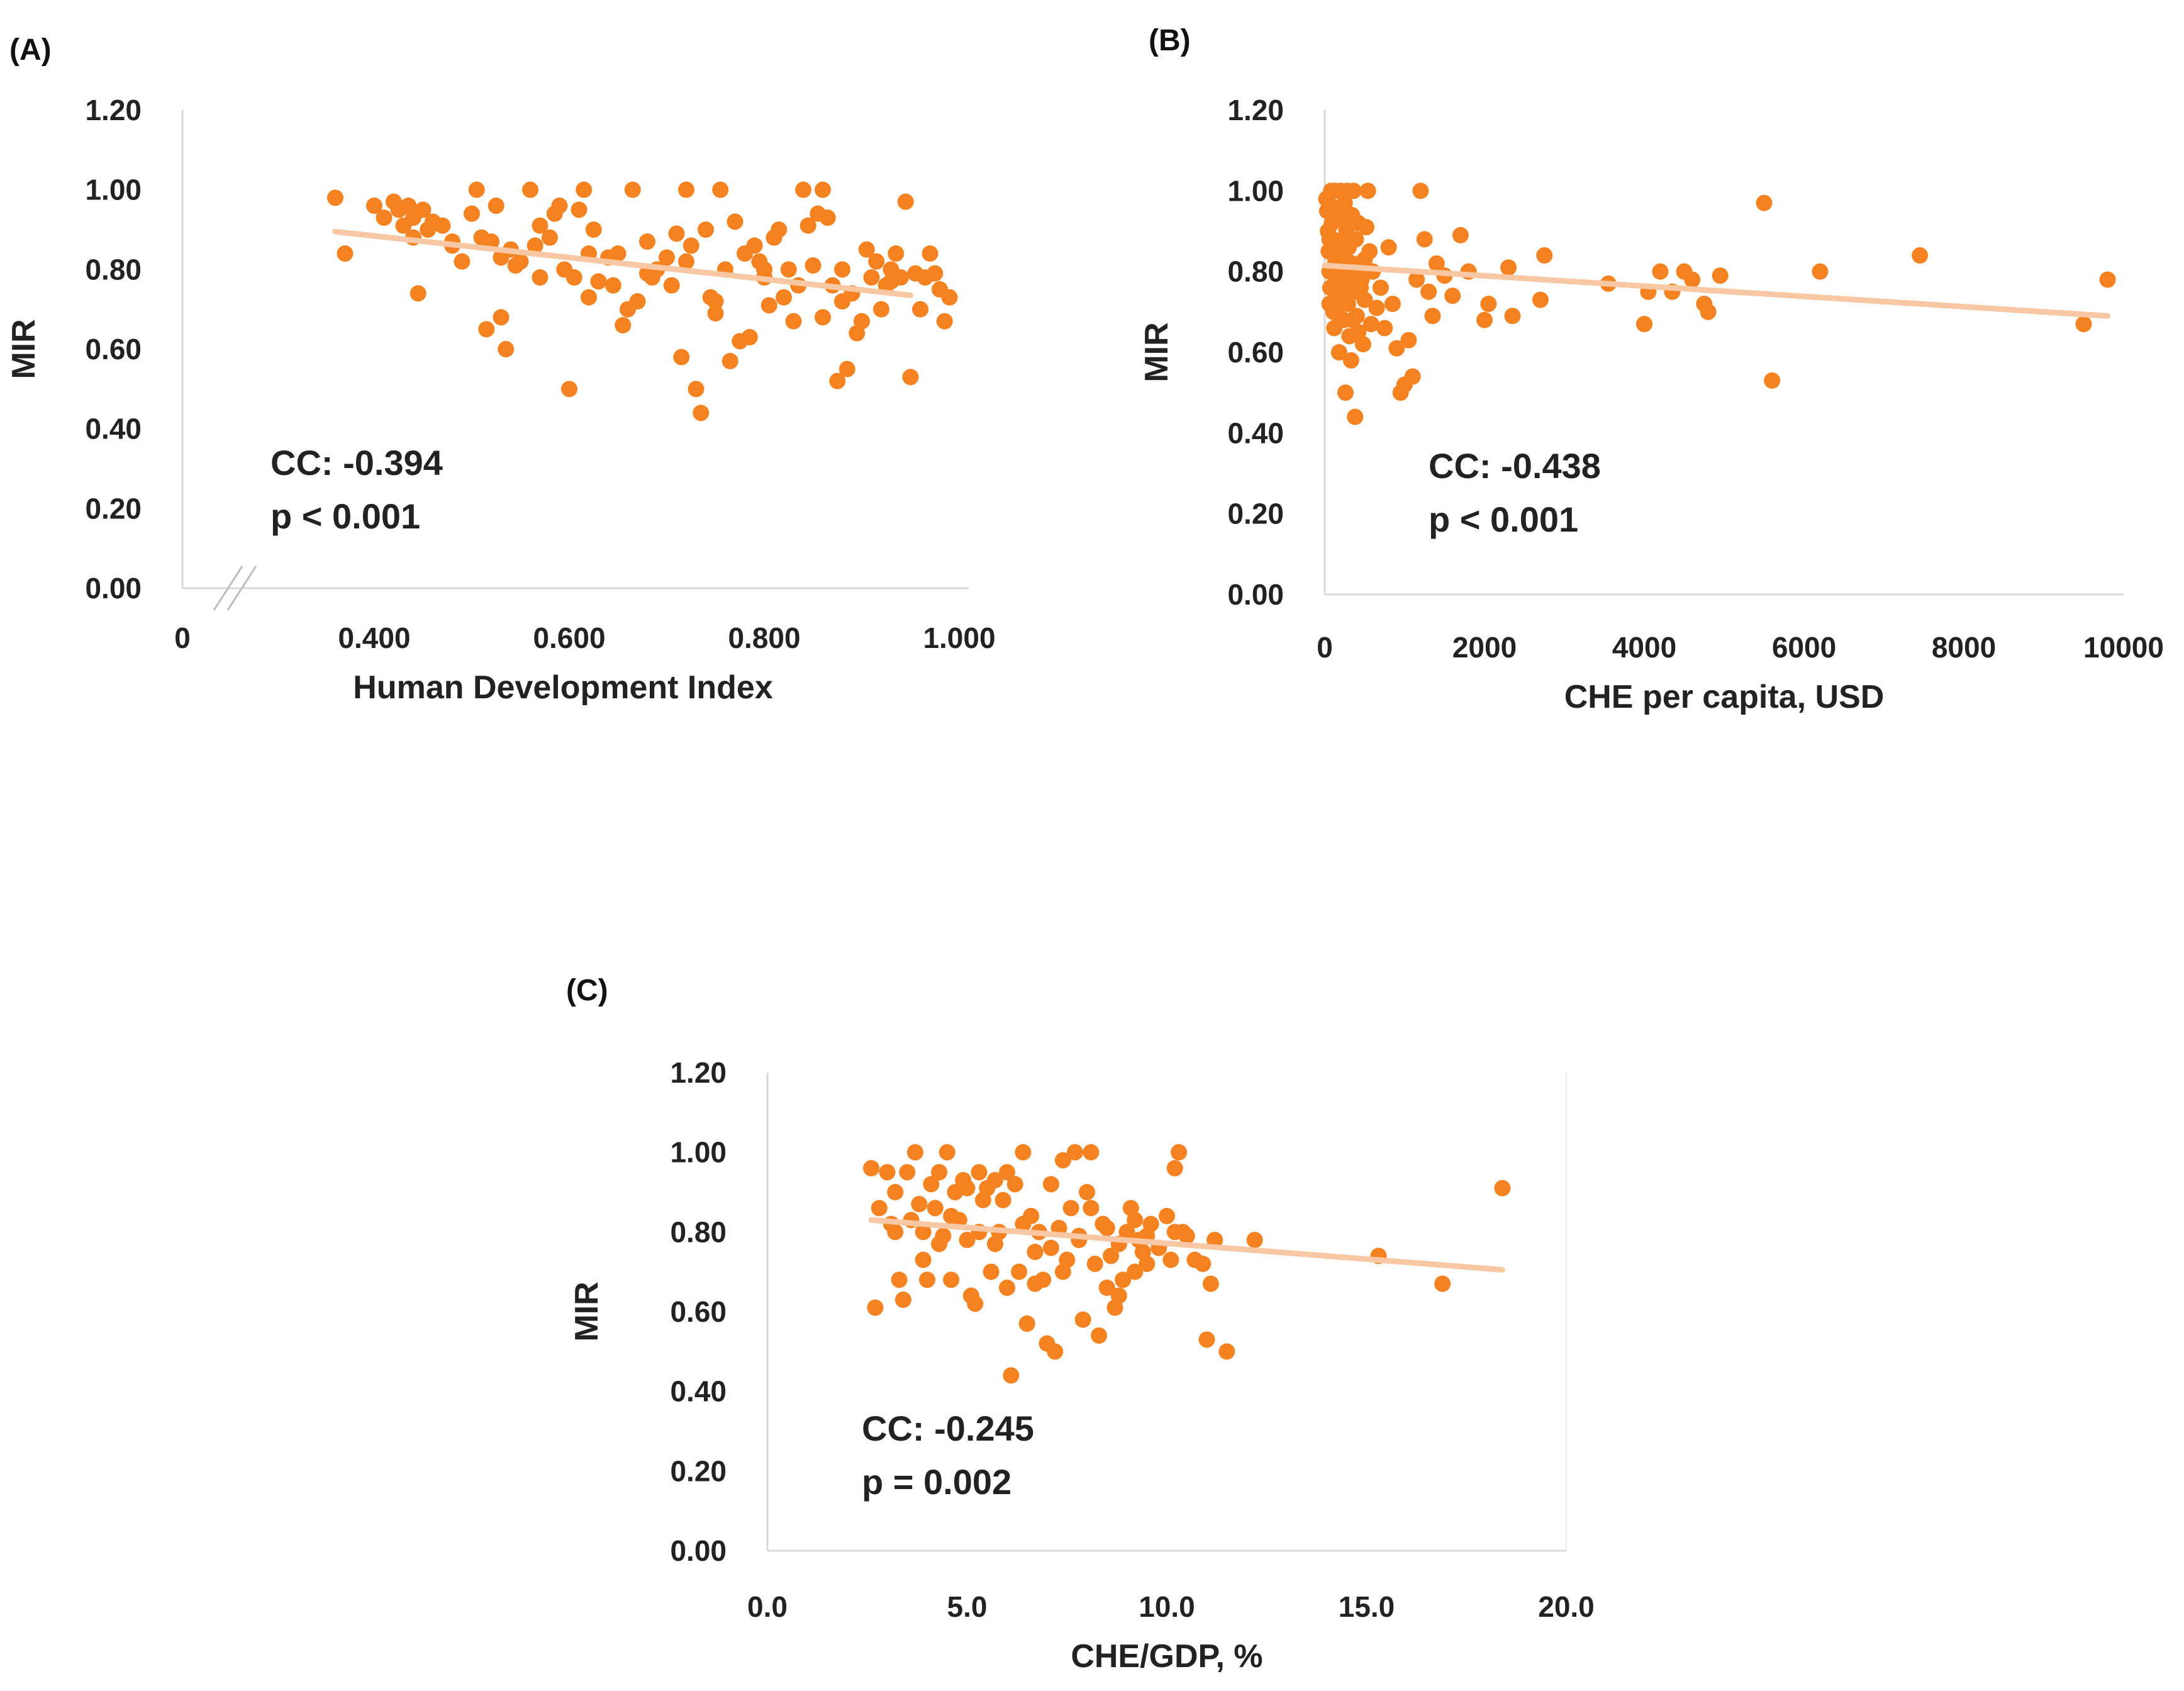  I want to click on p-value-annotation: p = 0.002, so click(936, 1482).